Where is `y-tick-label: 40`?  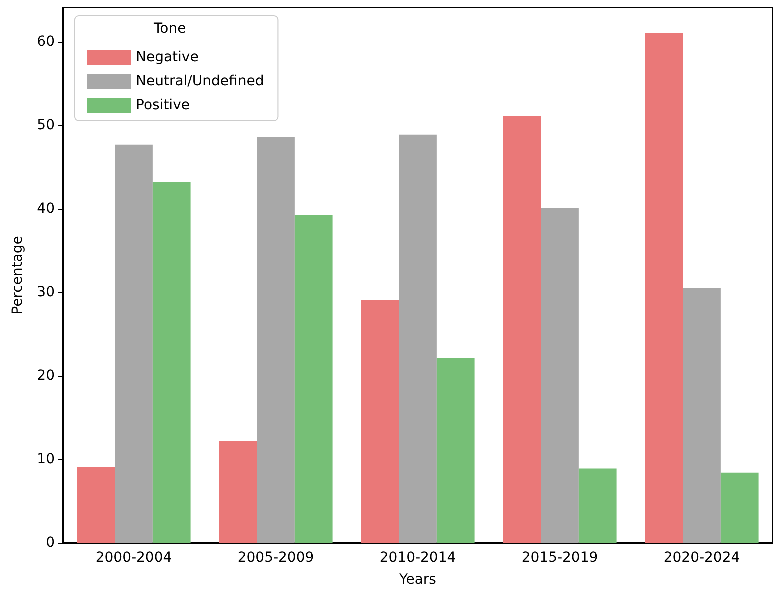 y-tick-label: 40 is located at coordinates (46, 209).